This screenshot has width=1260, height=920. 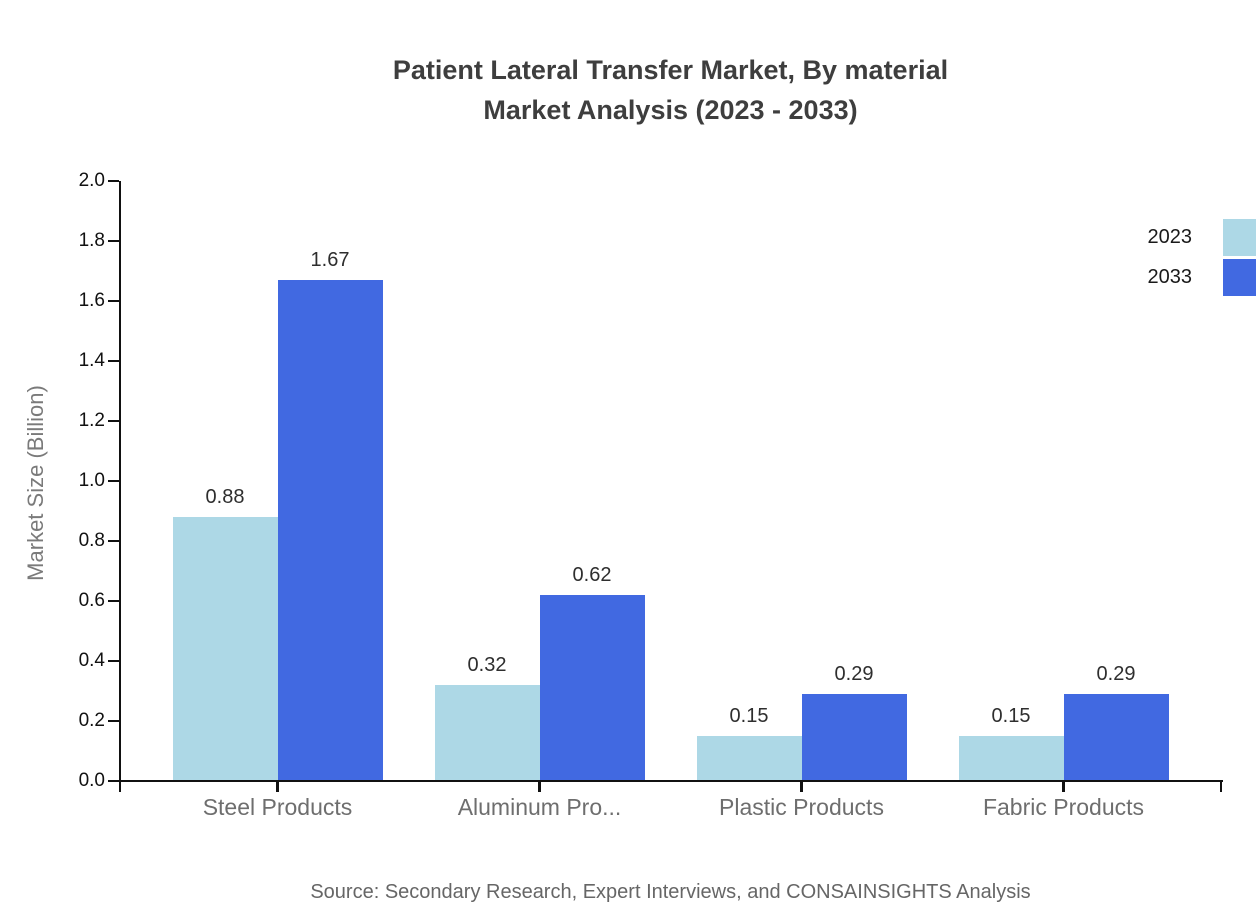 What do you see at coordinates (1170, 237) in the screenshot?
I see `legend-label-2023: 2023` at bounding box center [1170, 237].